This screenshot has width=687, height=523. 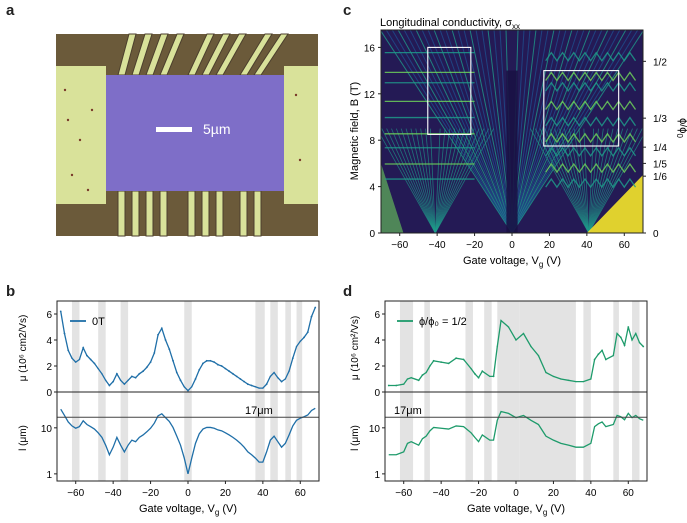 What do you see at coordinates (188, 510) in the screenshot?
I see `panel-b-xlabel: Gate voltage, Vg (V)` at bounding box center [188, 510].